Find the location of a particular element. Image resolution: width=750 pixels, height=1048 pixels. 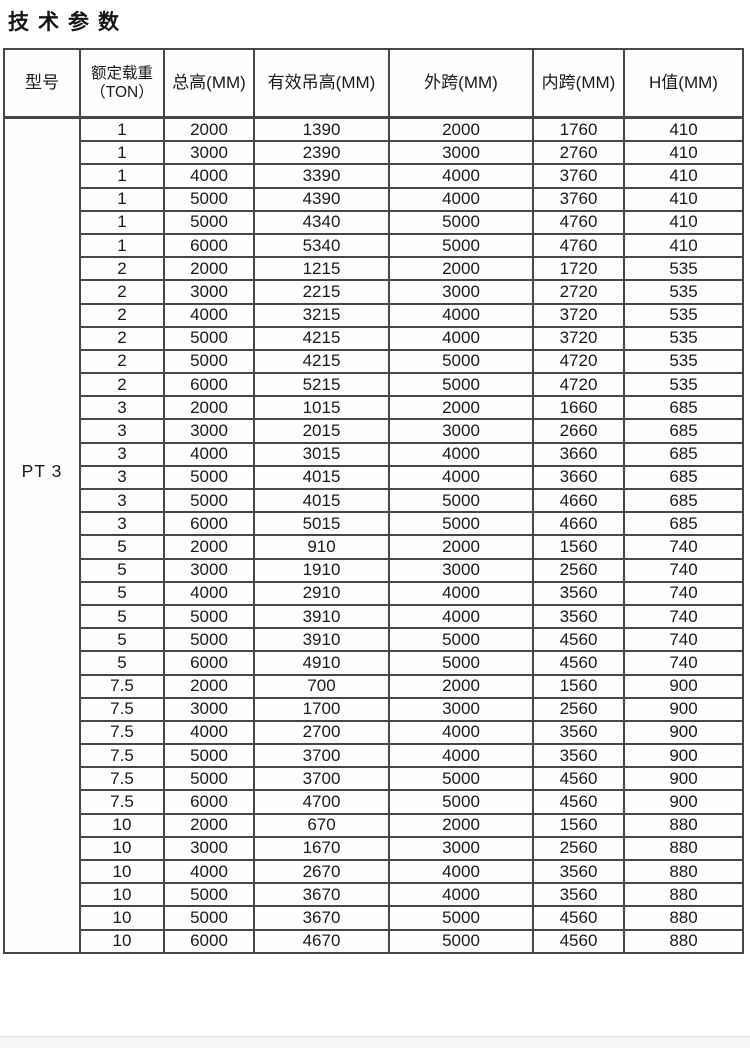

table-row: 7.5 6000 4700 5000 4560 900 is located at coordinates (374, 802).